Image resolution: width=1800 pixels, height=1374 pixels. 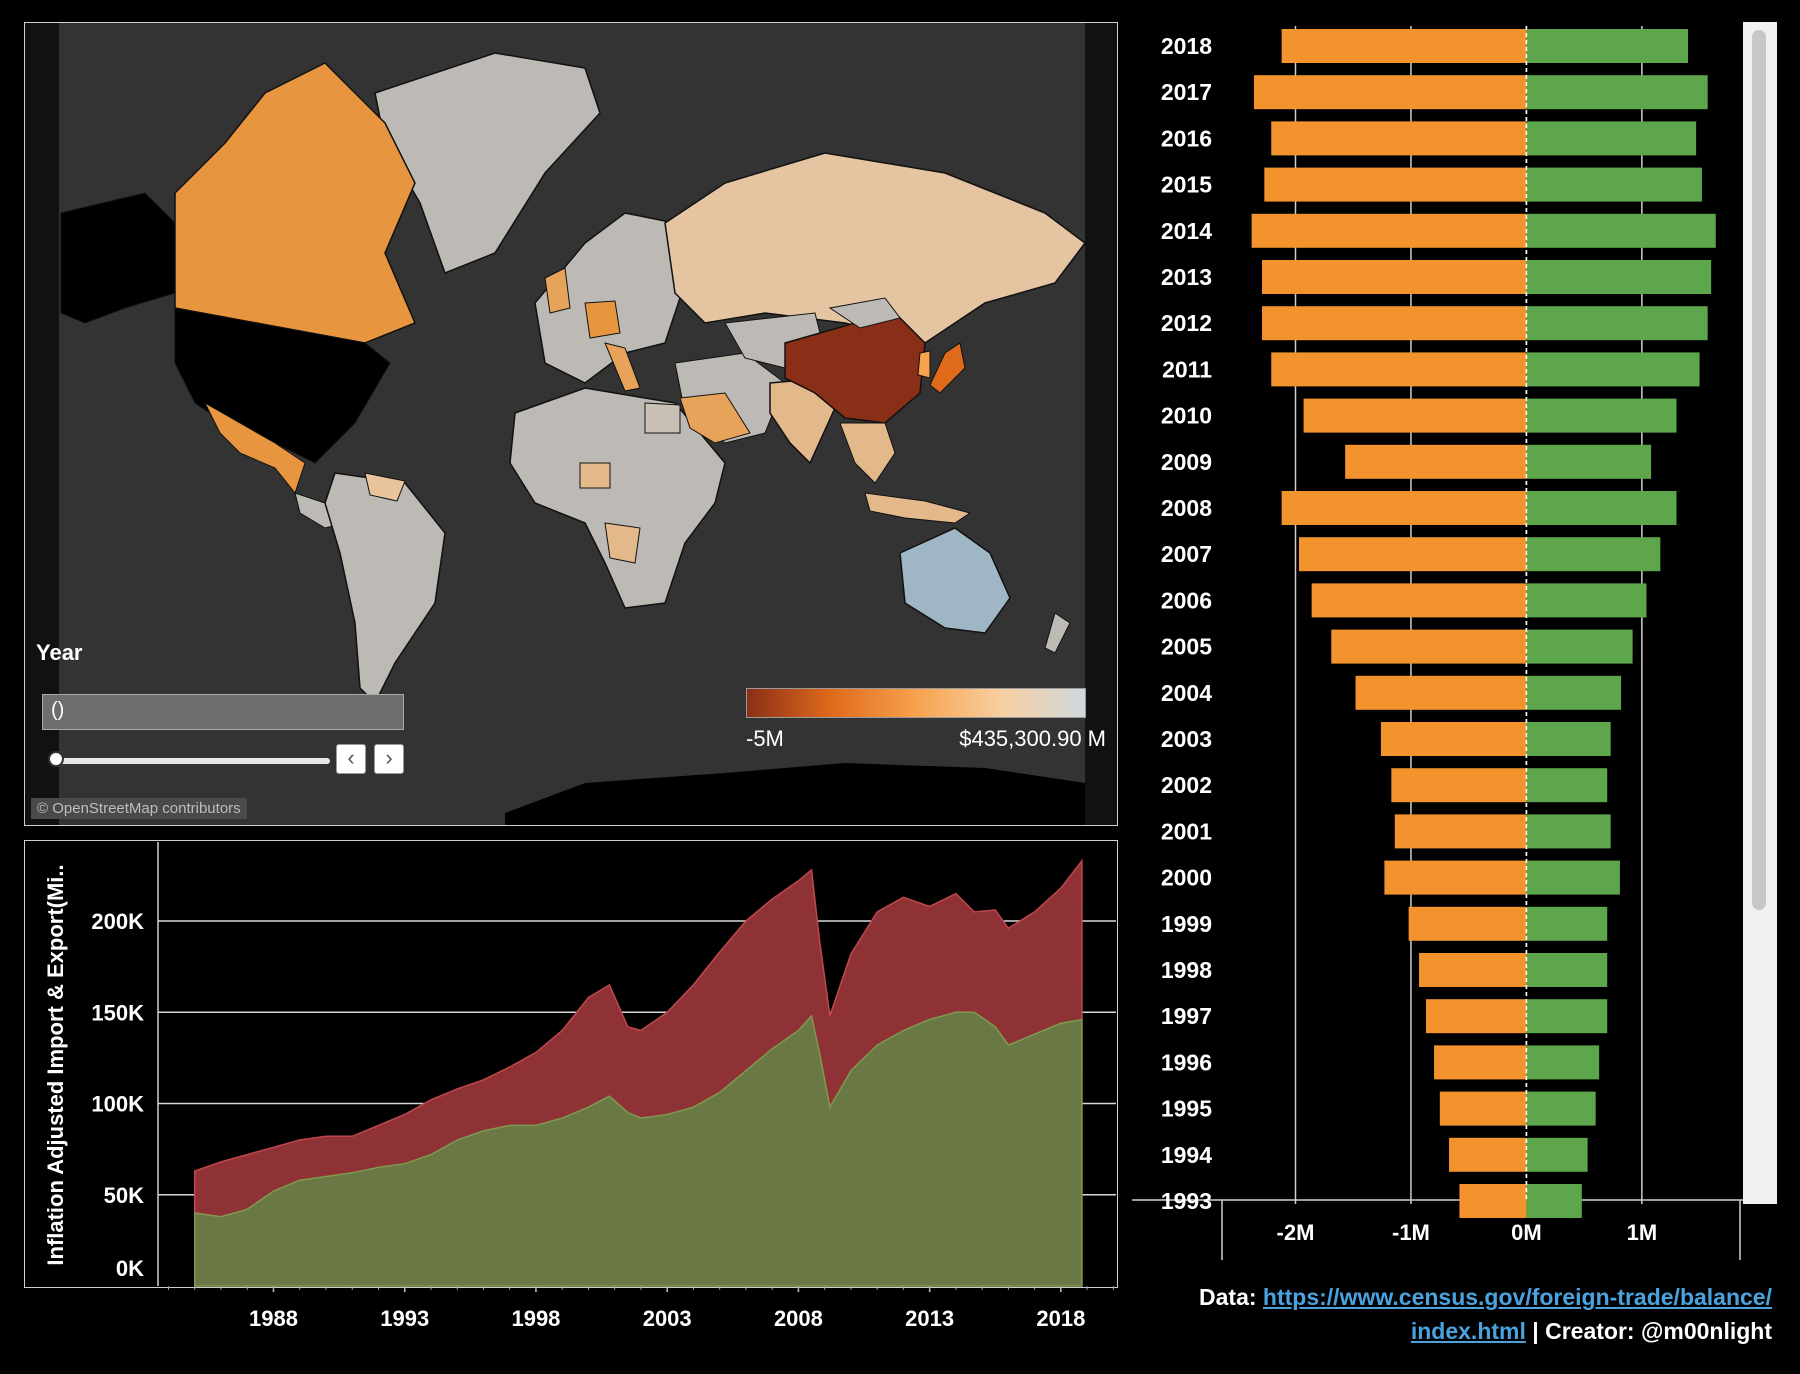 What do you see at coordinates (535, 1318) in the screenshot?
I see `area-x-tick-label: 1998` at bounding box center [535, 1318].